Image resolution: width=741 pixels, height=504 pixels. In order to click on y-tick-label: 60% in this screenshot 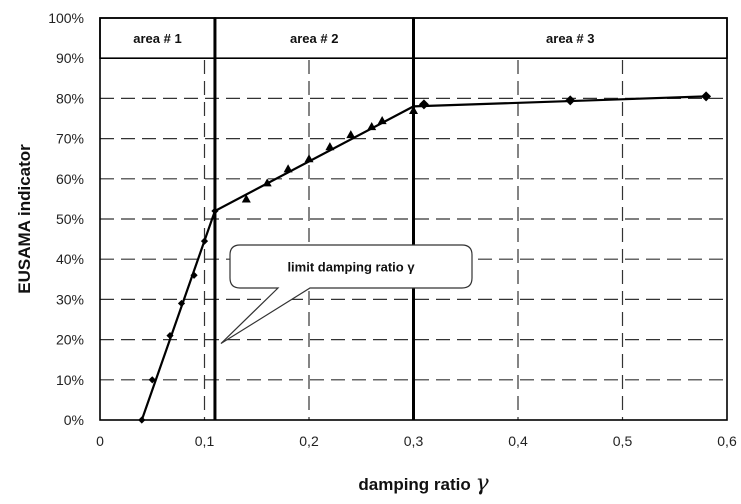, I will do `click(70, 179)`.